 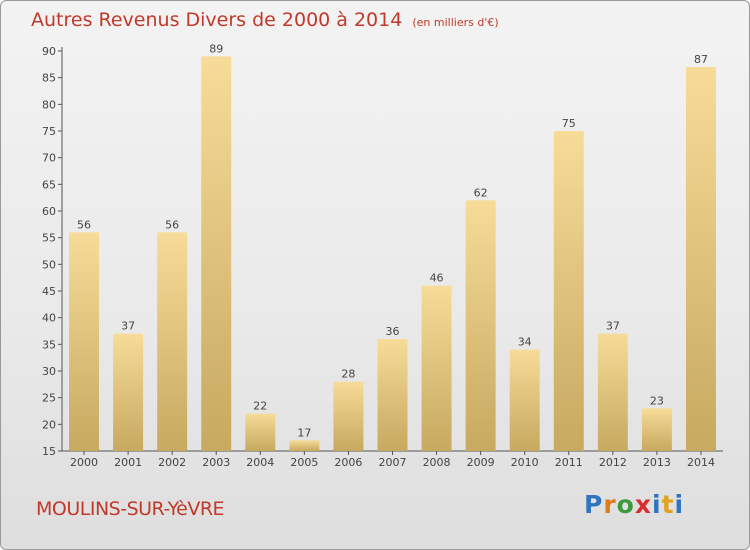 What do you see at coordinates (701, 462) in the screenshot?
I see `x-tick-label: 2014` at bounding box center [701, 462].